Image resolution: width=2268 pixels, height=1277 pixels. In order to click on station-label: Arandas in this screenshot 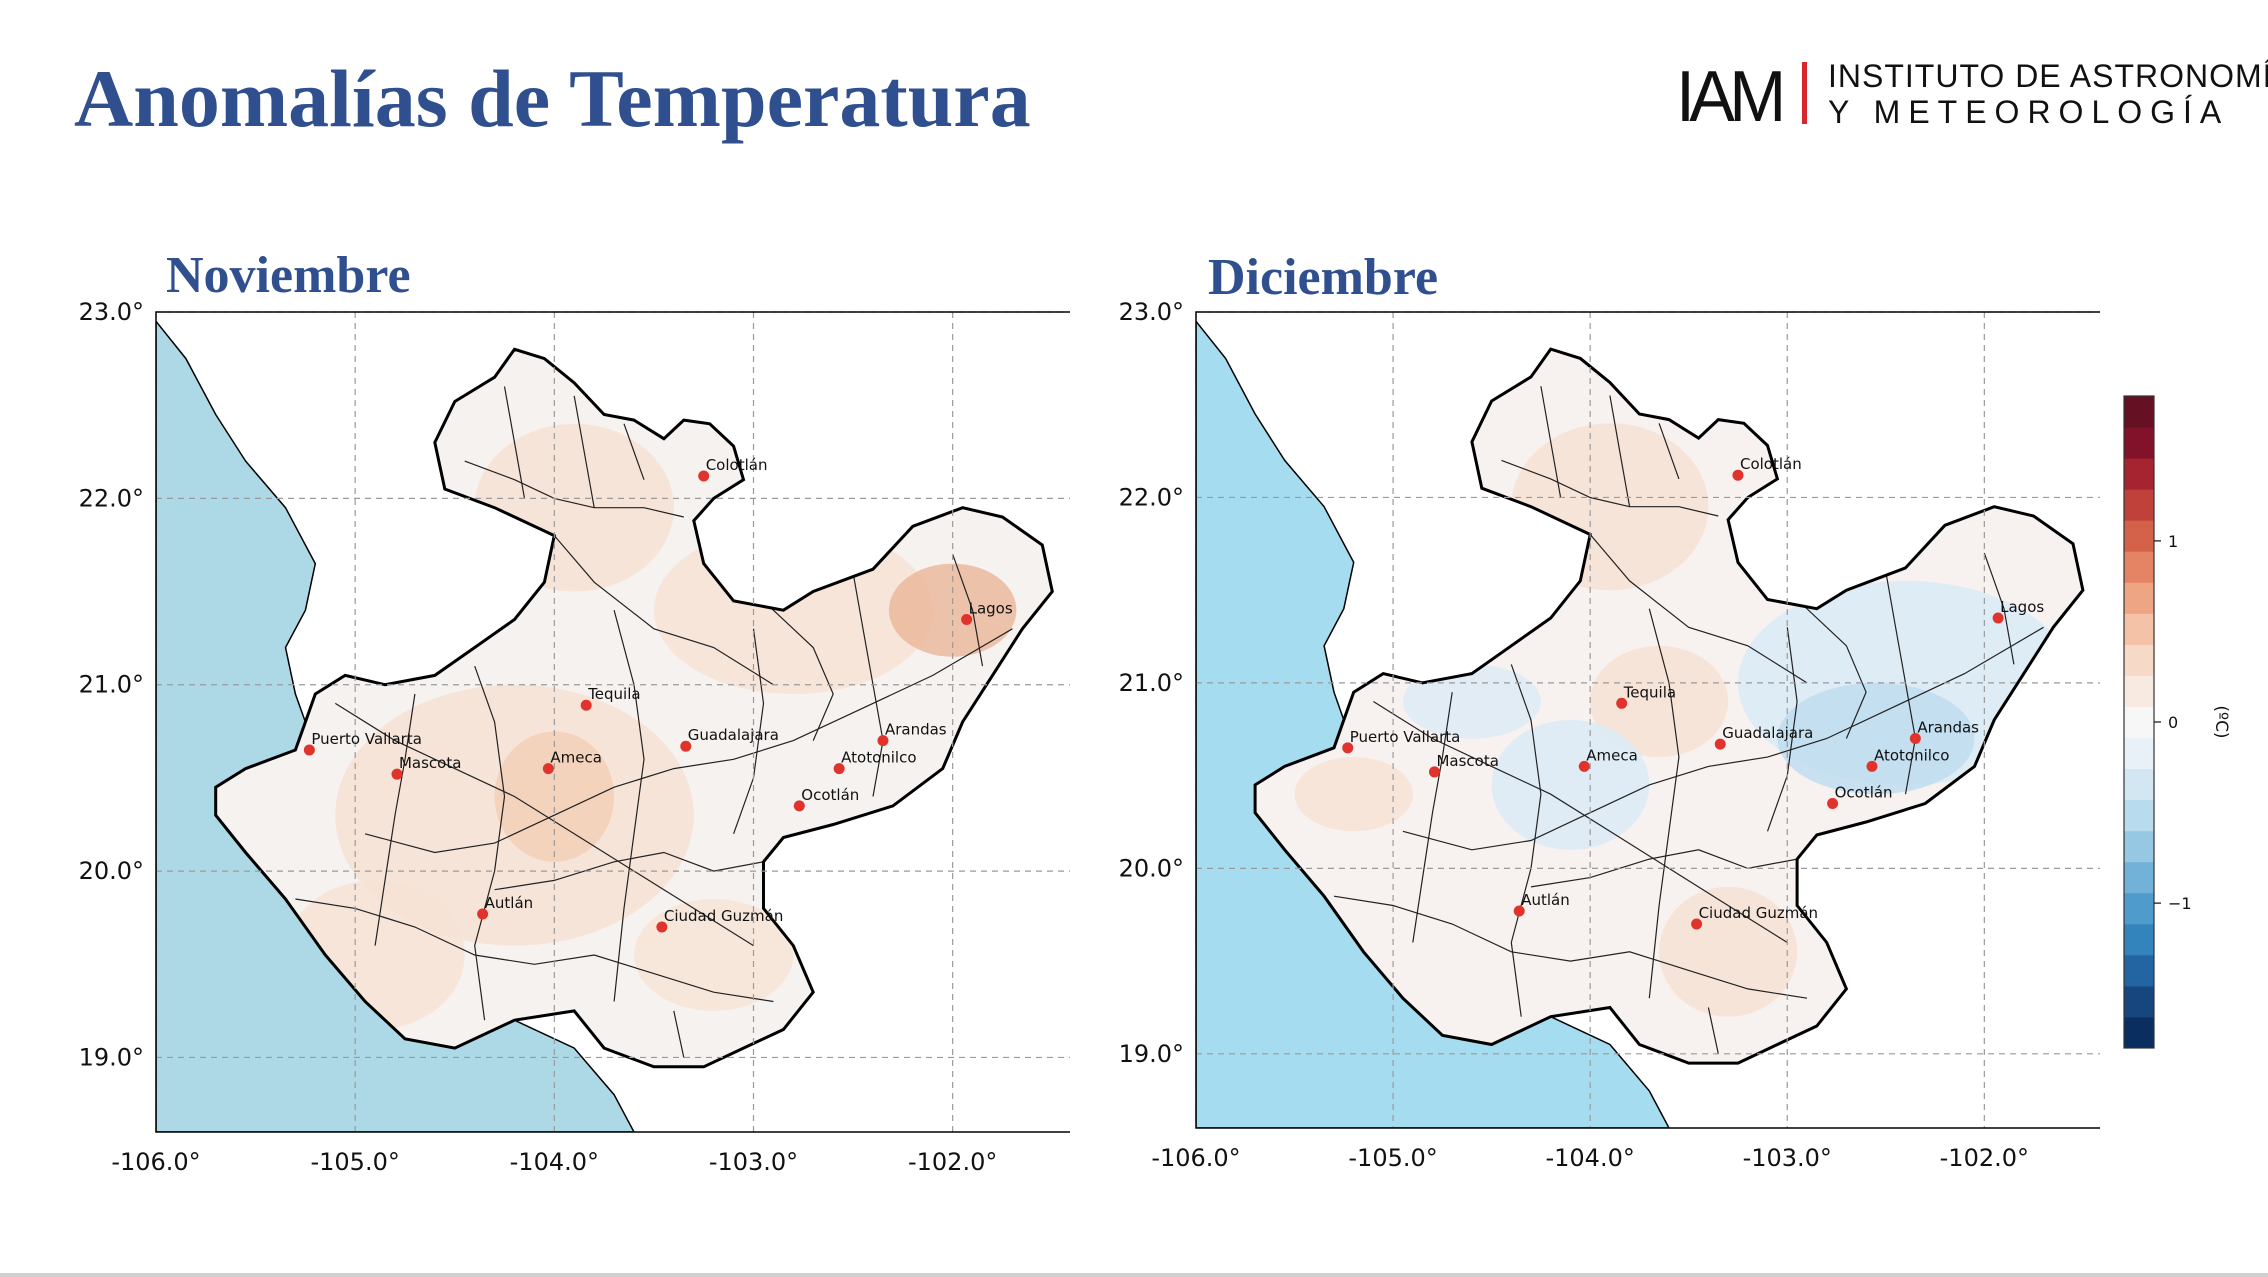, I will do `click(916, 730)`.